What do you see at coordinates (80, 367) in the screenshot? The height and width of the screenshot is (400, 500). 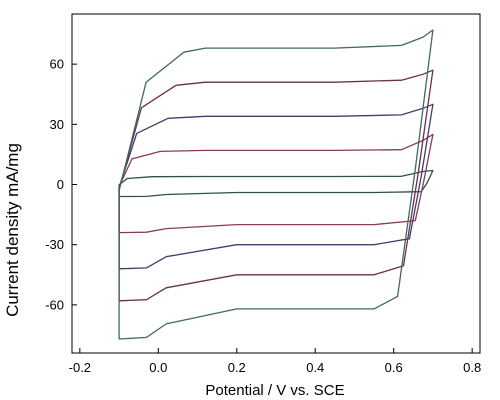 I see `x-tick-label: -0.2` at bounding box center [80, 367].